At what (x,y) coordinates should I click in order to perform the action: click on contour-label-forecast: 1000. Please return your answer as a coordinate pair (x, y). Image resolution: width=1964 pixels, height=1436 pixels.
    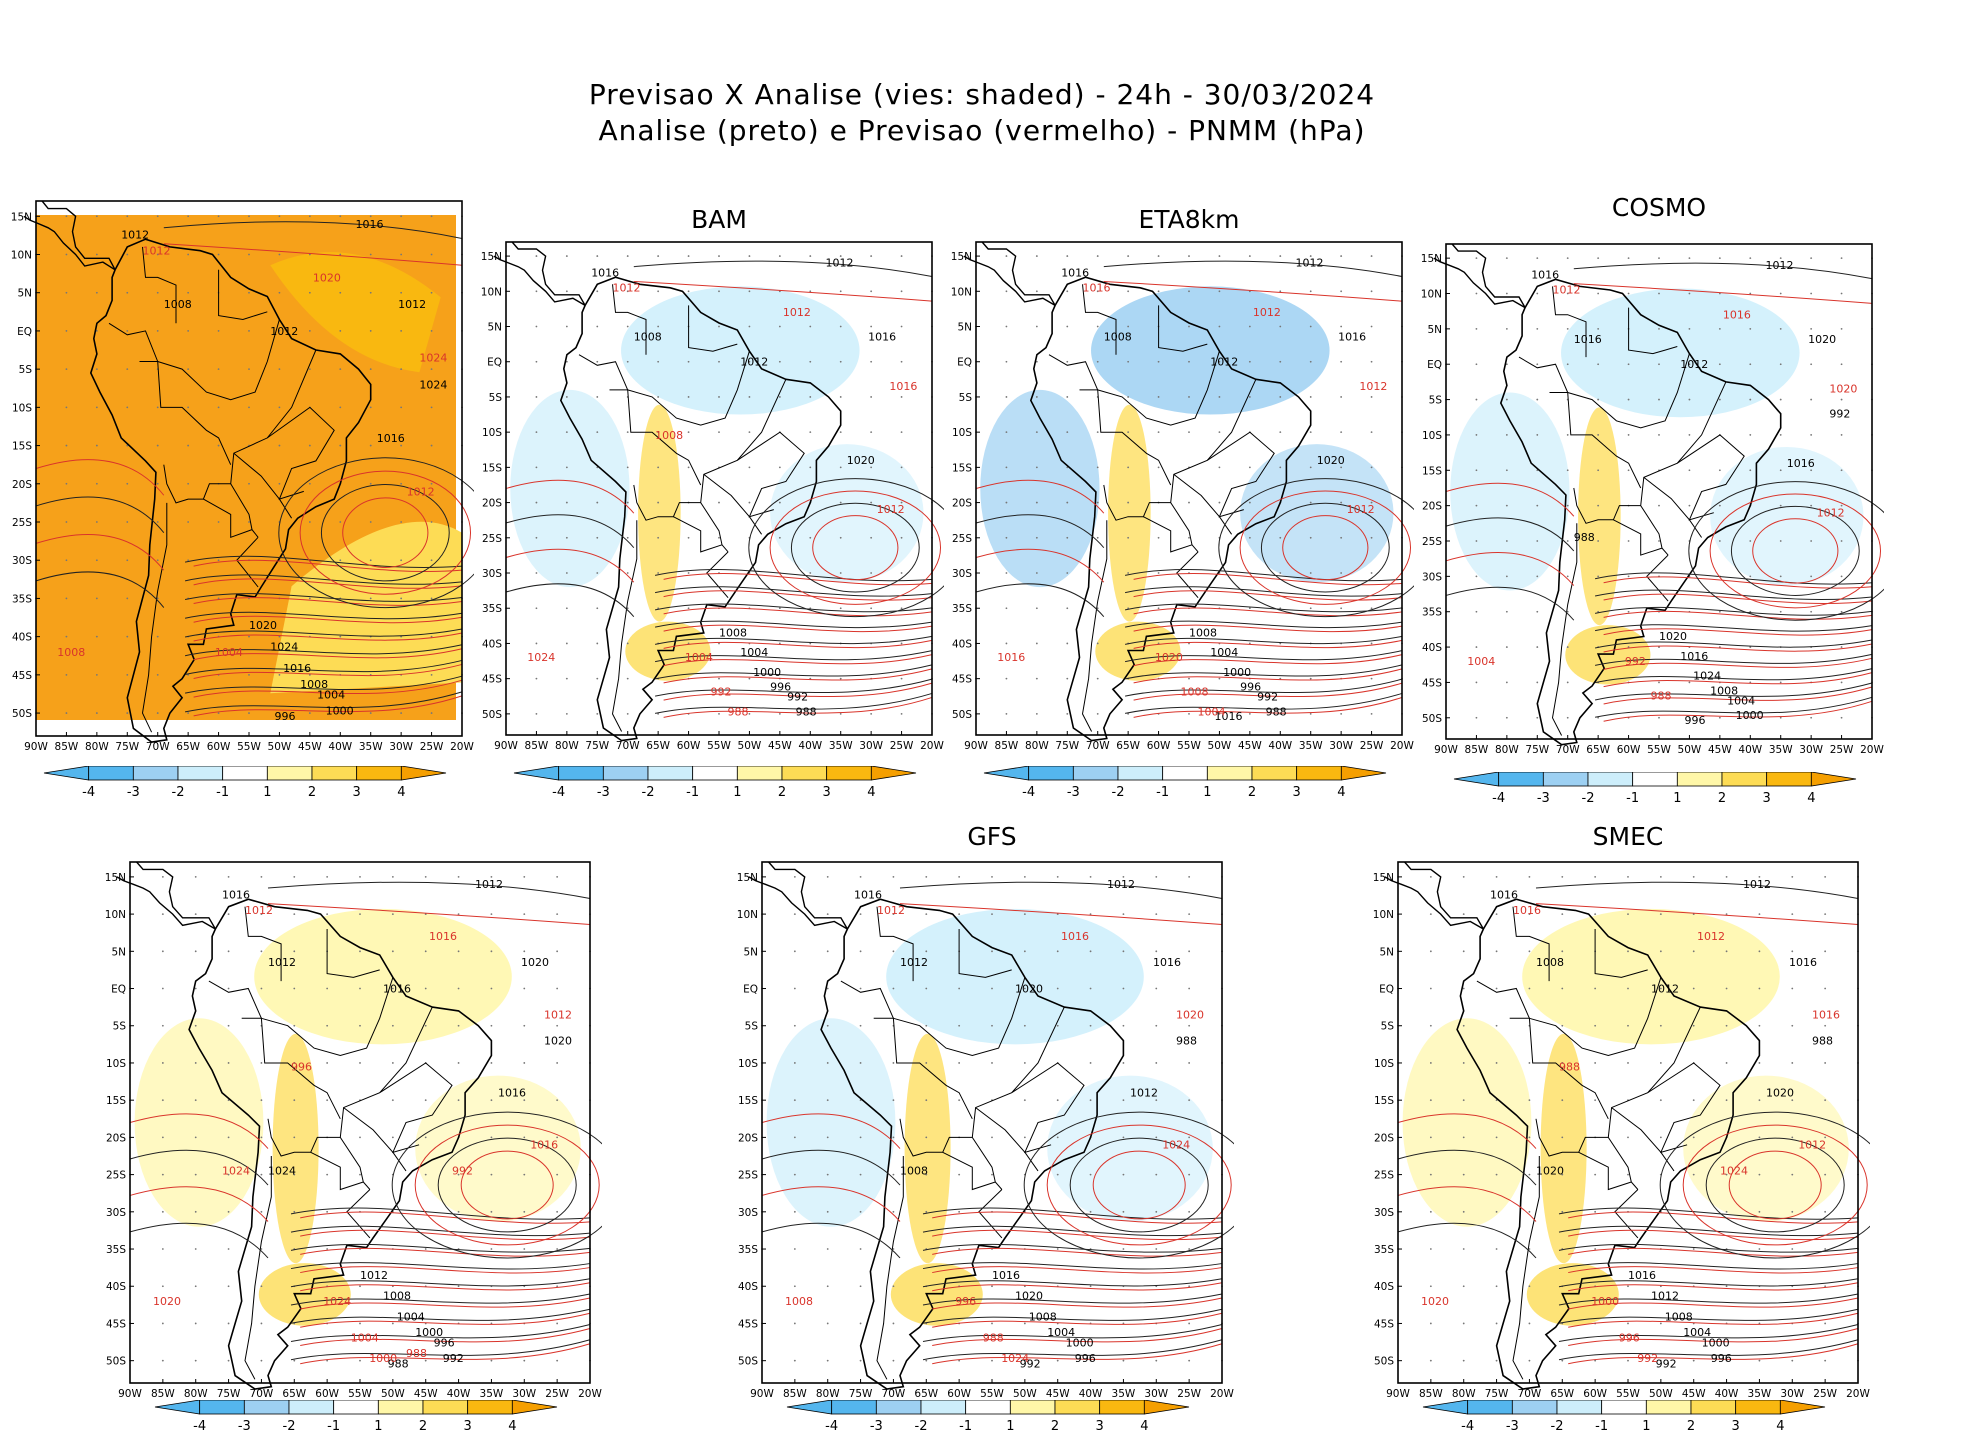
    Looking at the image, I should click on (383, 1358).